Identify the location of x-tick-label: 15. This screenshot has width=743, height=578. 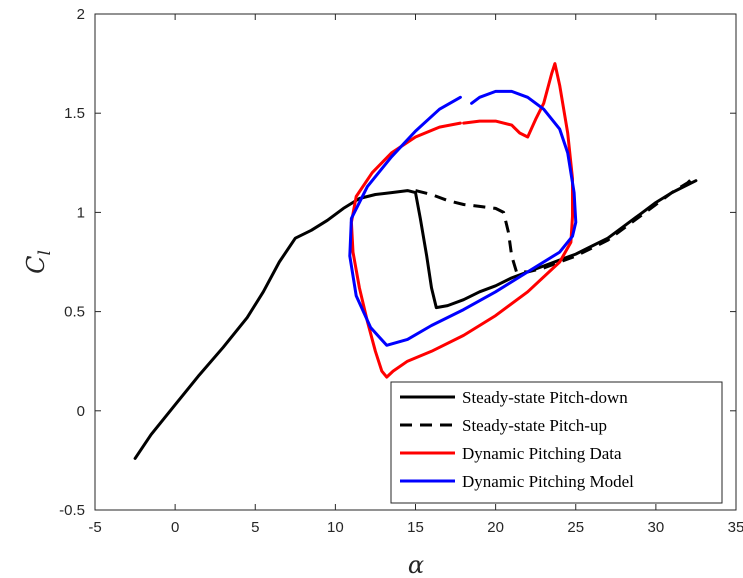
(415, 527).